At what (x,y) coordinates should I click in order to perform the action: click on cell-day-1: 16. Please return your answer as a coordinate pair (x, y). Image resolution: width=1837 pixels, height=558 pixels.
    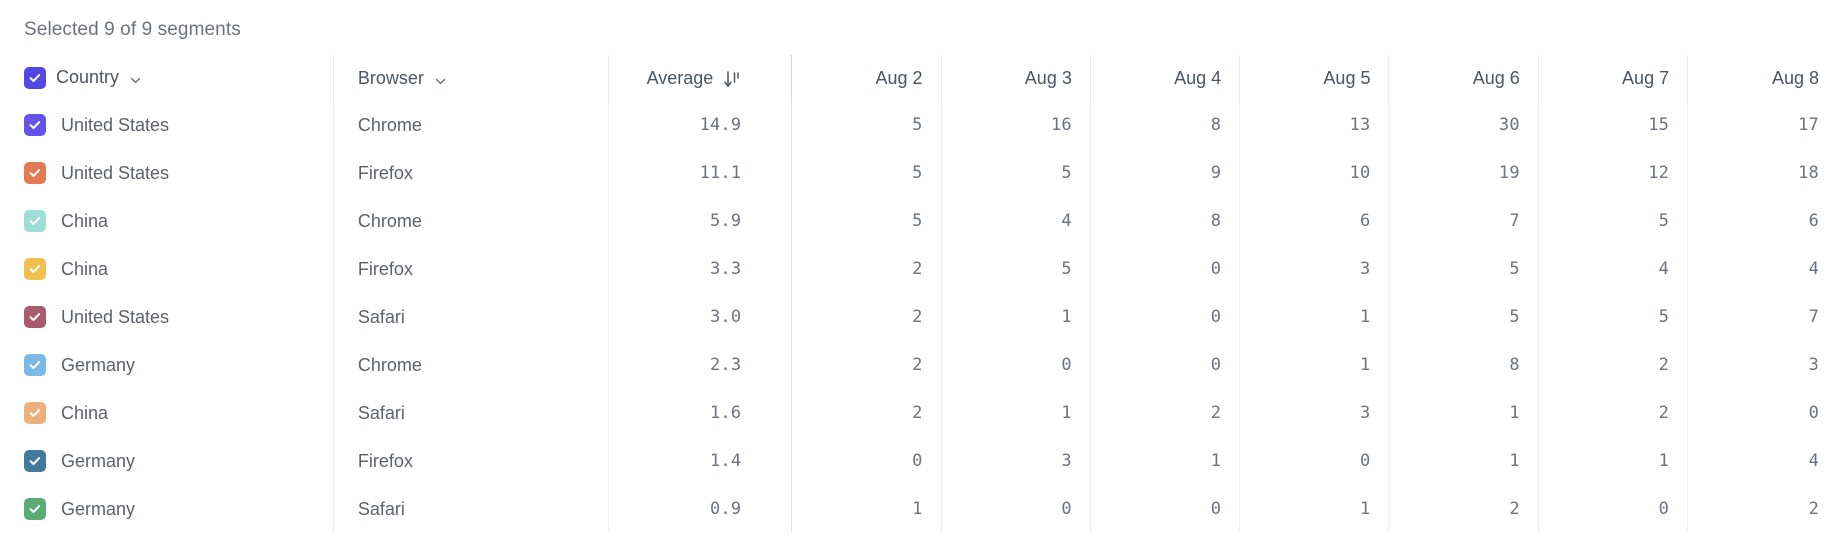
    Looking at the image, I should click on (1015, 125).